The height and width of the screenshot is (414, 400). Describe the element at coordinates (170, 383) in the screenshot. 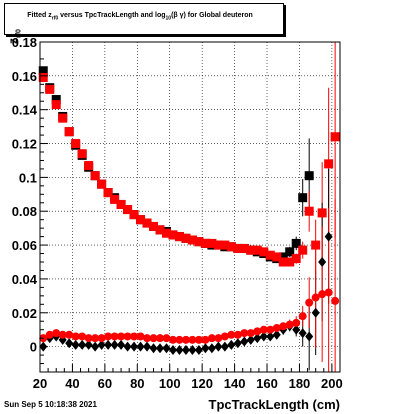

I see `x-tick-label: 100` at that location.